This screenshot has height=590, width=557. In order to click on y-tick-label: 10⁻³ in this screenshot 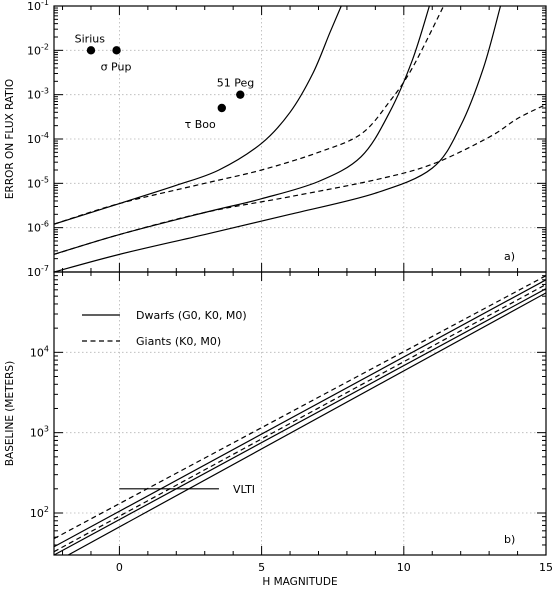, I will do `click(38, 94)`.